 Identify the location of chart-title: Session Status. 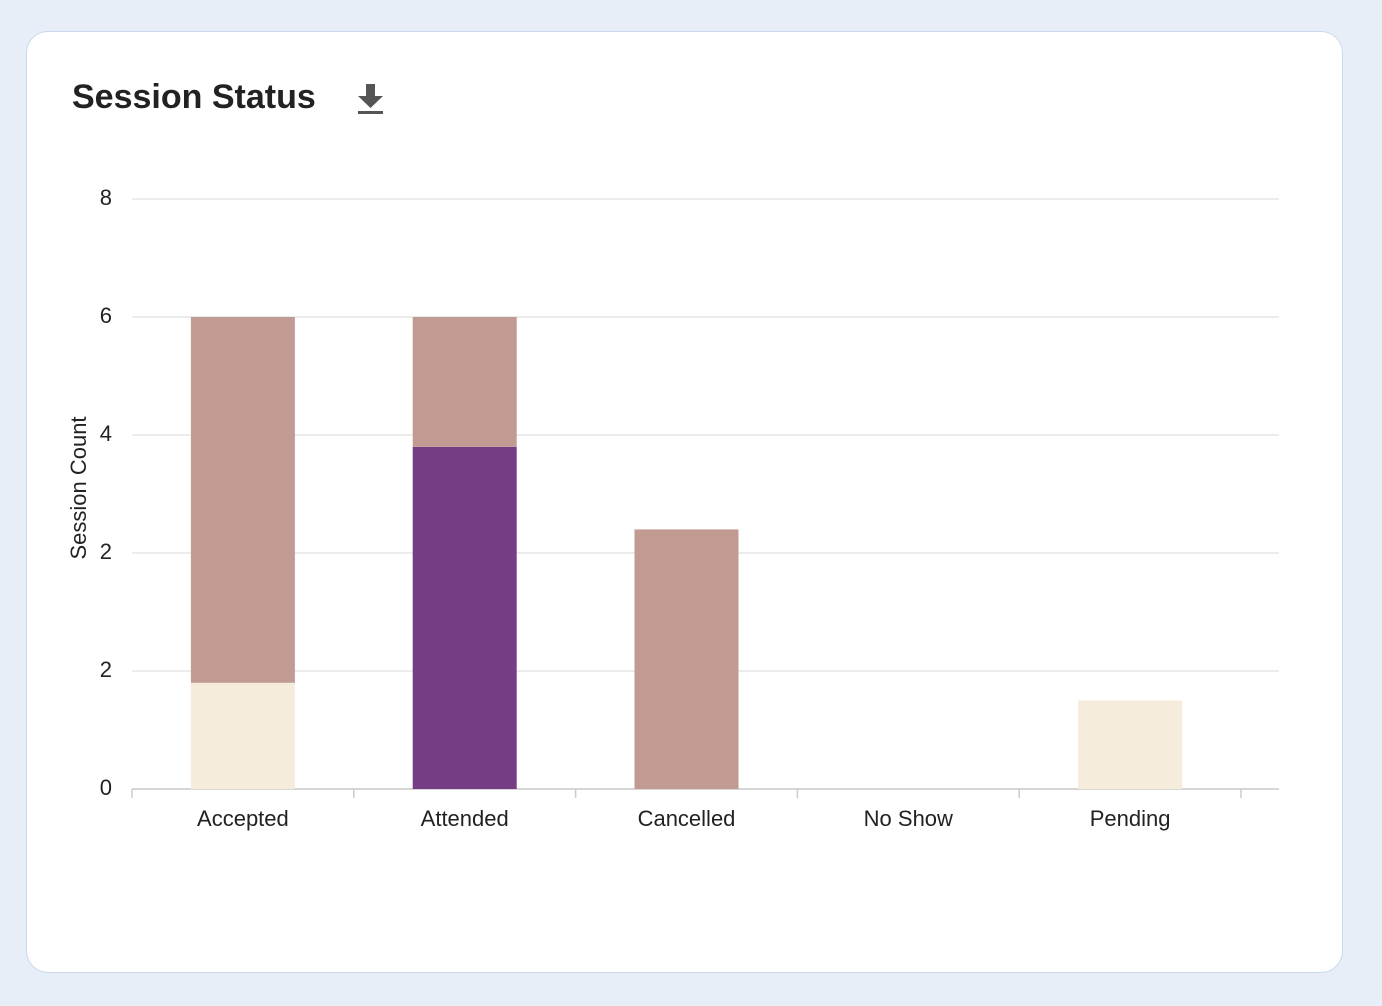
(194, 97).